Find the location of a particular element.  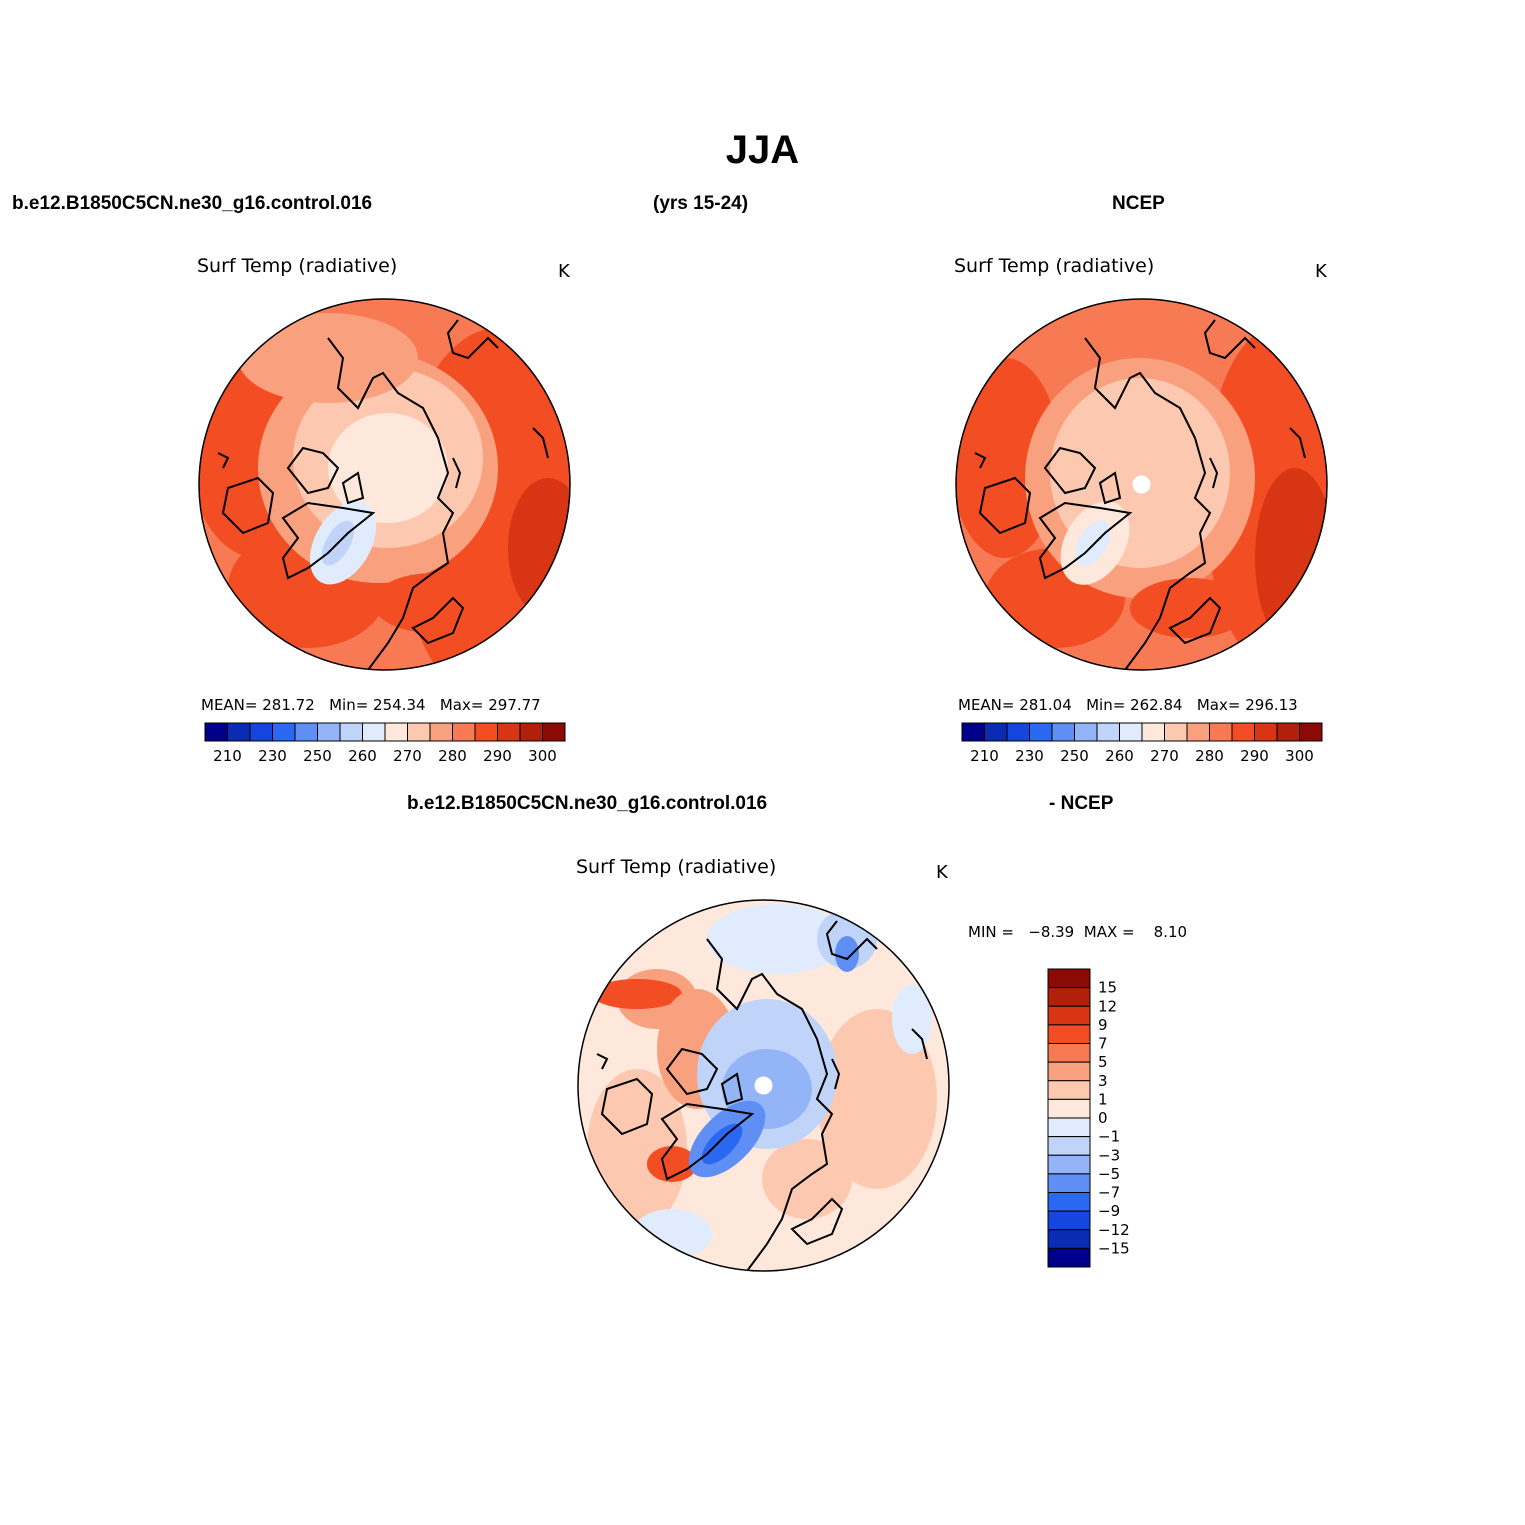

model-mean-value: 281.72 is located at coordinates (288, 705).